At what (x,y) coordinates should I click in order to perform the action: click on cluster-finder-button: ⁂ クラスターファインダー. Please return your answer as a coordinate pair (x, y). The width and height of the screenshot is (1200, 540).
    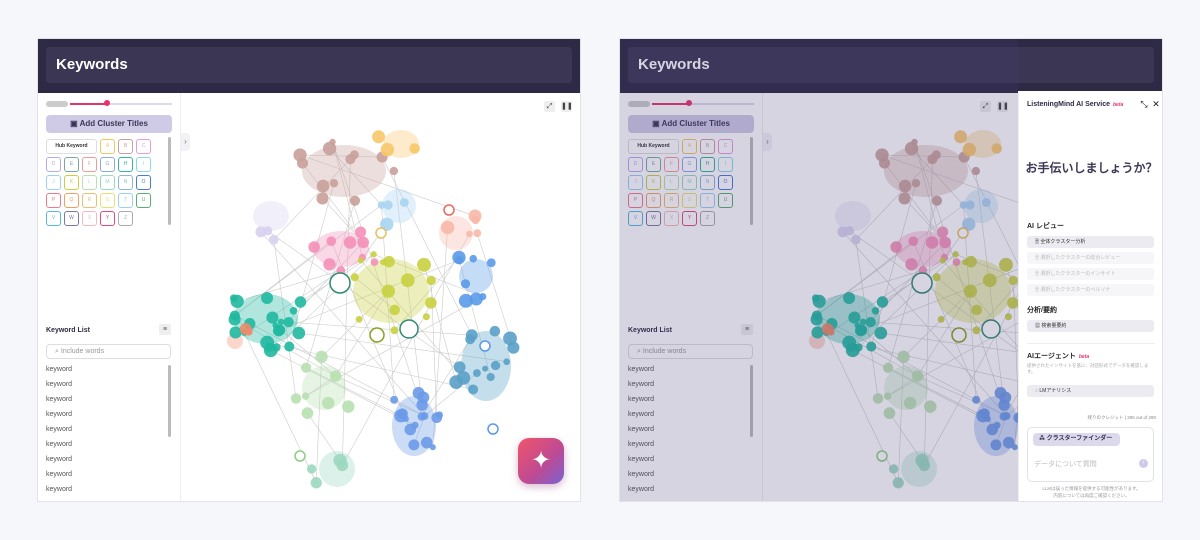
    Looking at the image, I should click on (1076, 439).